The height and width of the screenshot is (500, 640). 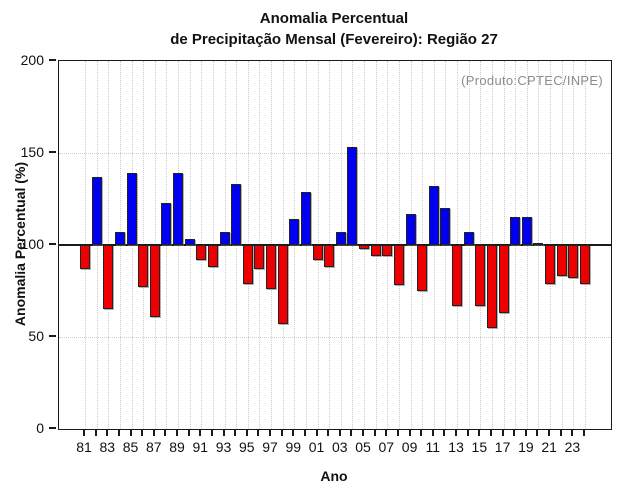 I want to click on x-tick-label: 13, so click(x=456, y=447).